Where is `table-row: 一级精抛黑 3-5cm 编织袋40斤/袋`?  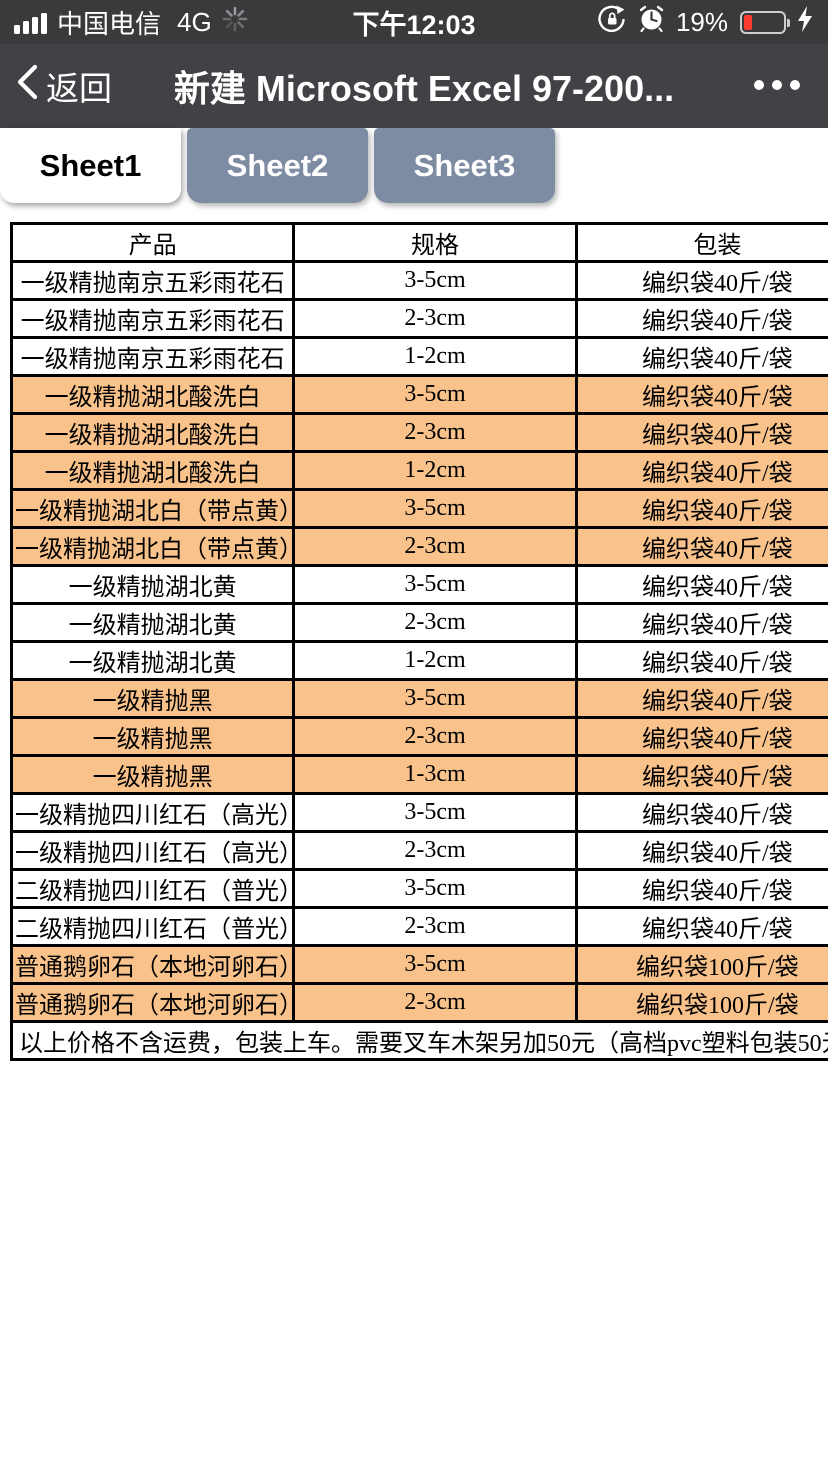 table-row: 一级精抛黑 3-5cm 编织袋40斤/袋 is located at coordinates (418, 698).